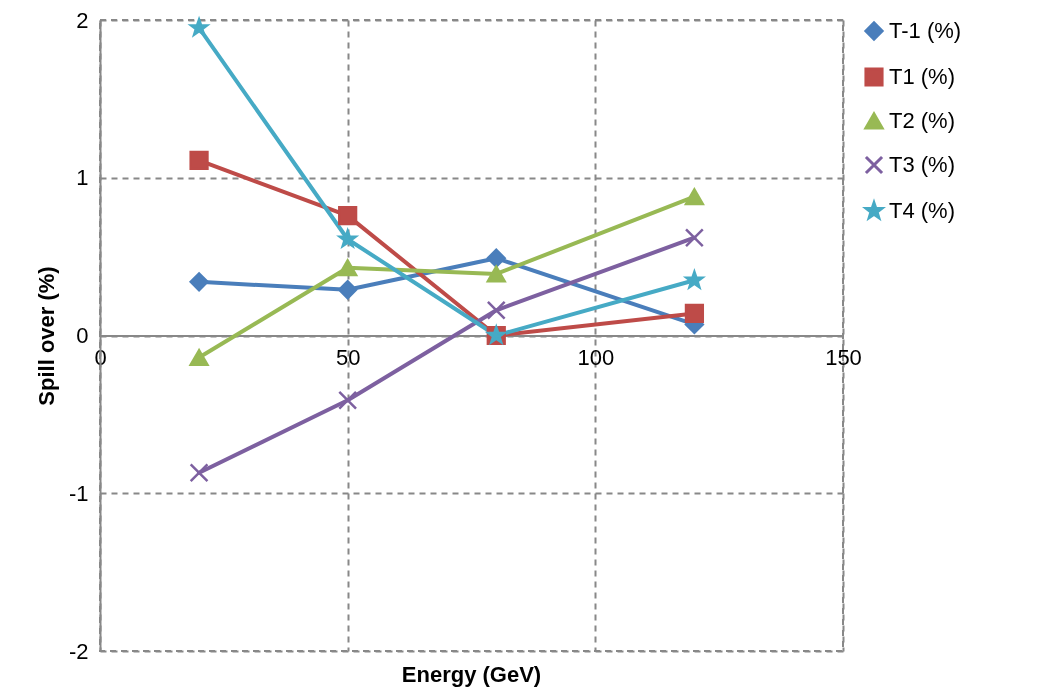  What do you see at coordinates (922, 164) in the screenshot?
I see `legend-label: T3 (%)` at bounding box center [922, 164].